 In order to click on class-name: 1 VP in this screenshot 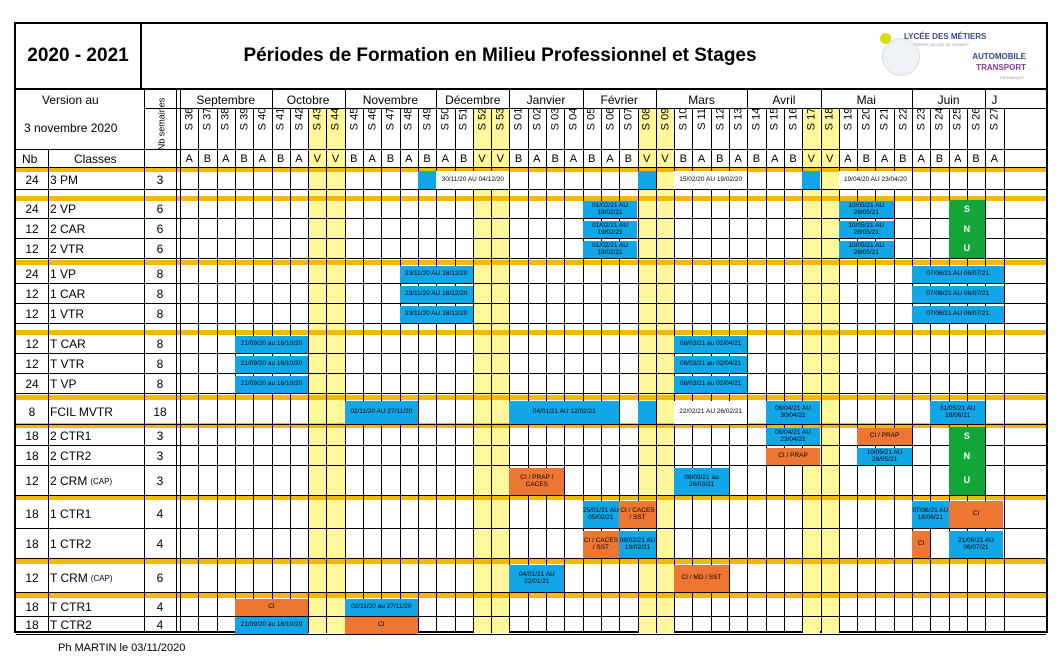, I will do `click(63, 274)`.